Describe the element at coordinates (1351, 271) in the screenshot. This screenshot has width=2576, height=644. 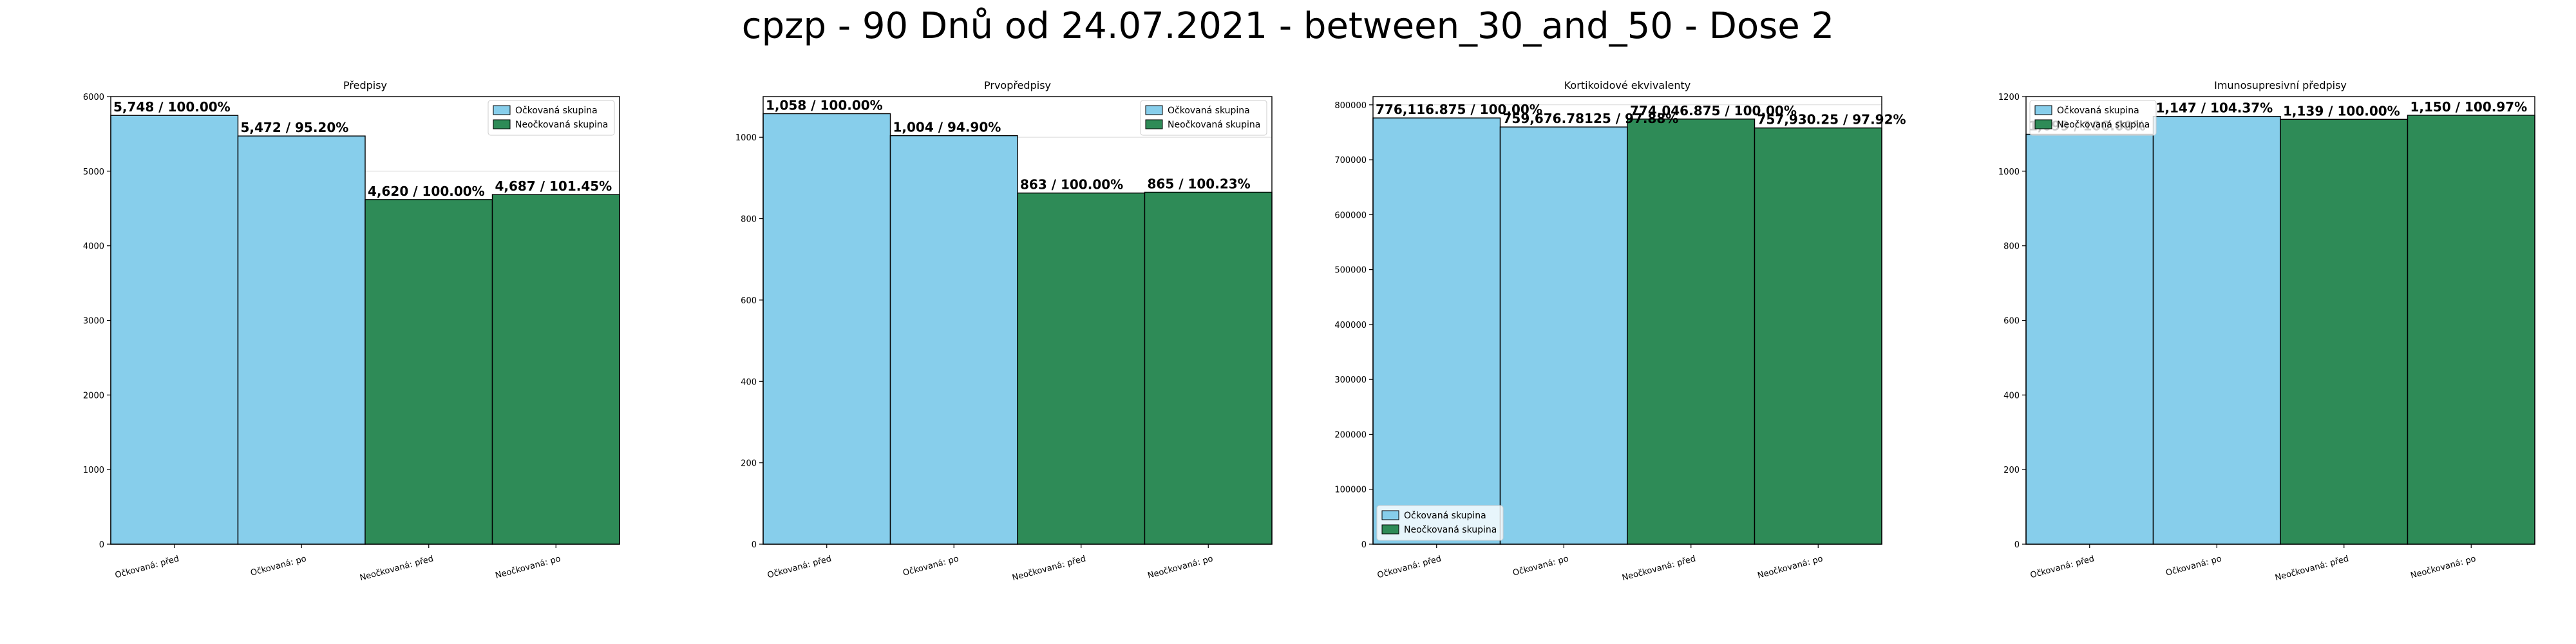
I see `y-tick-label: 500000` at that location.